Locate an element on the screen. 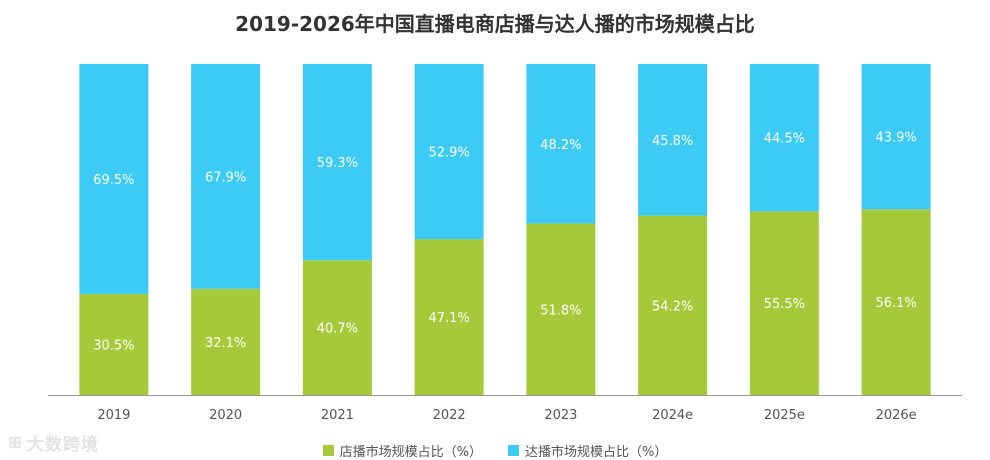  bar-store-2025e is located at coordinates (784, 303).